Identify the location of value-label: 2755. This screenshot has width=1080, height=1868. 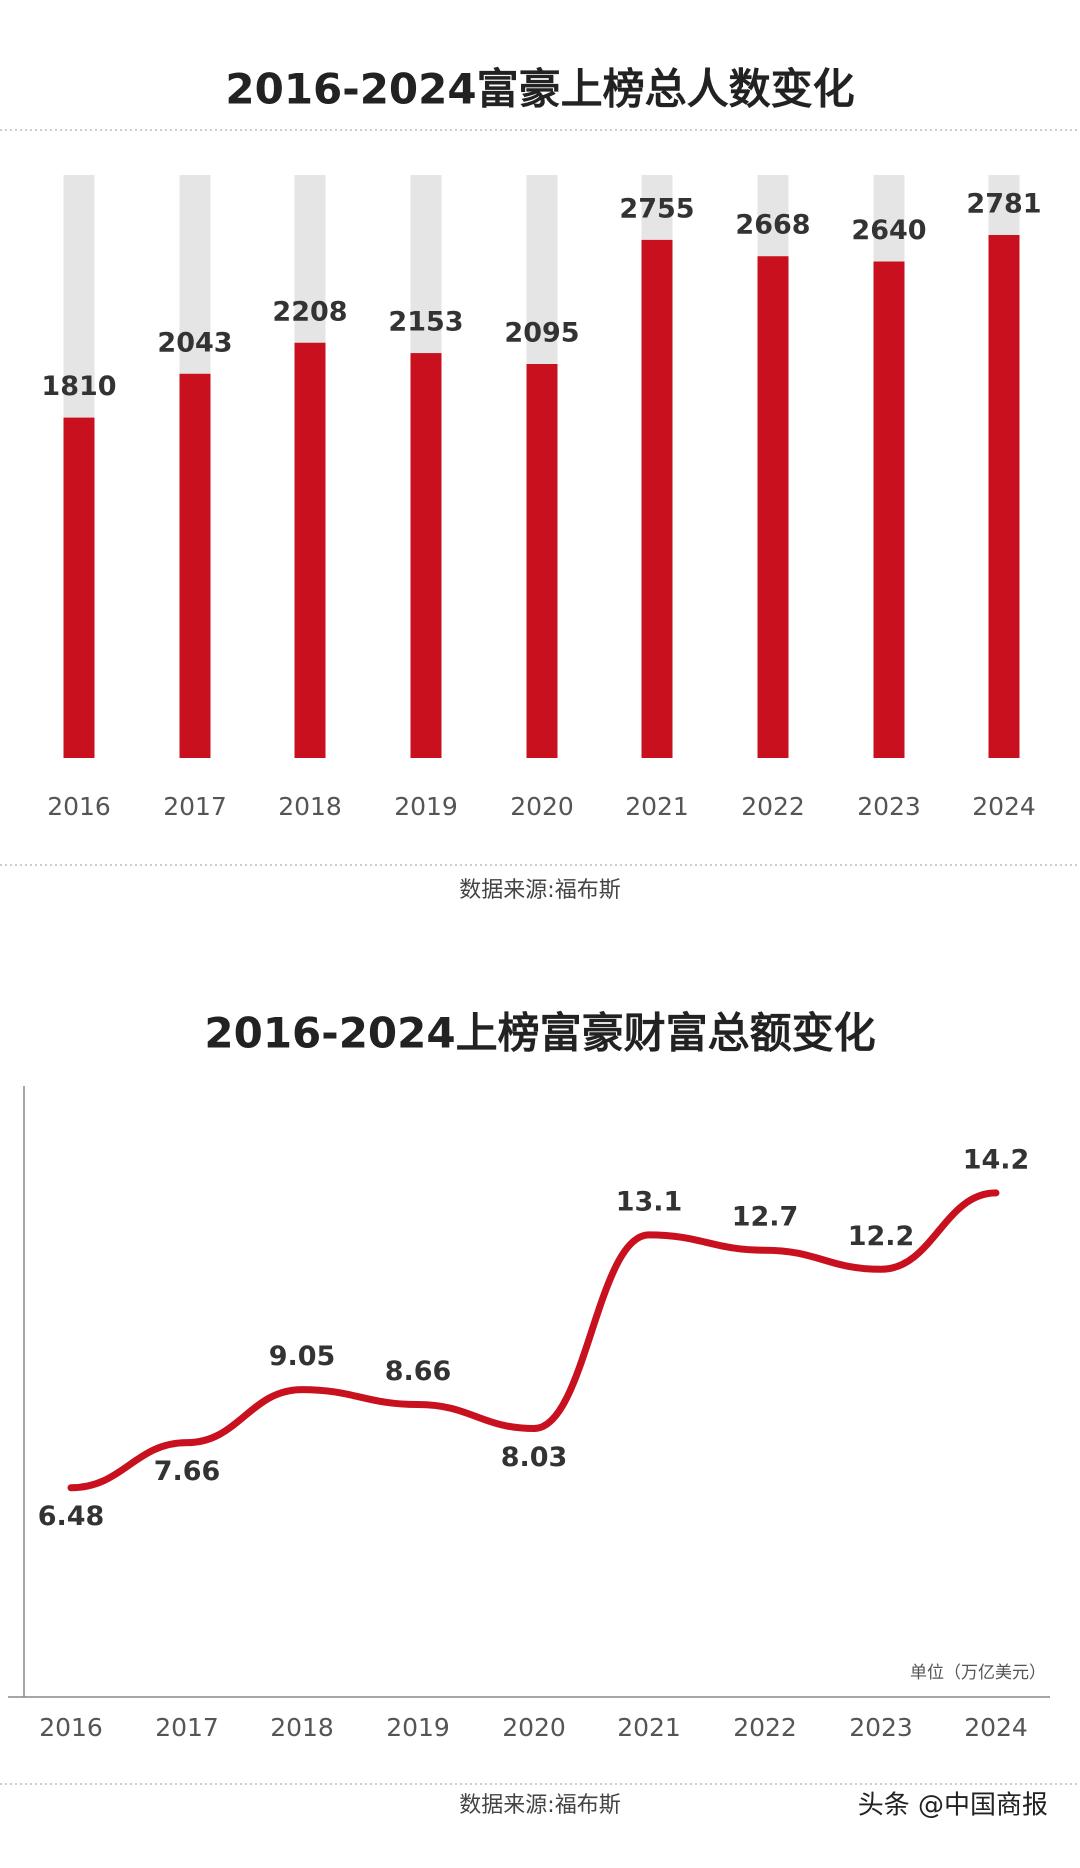
(656, 208).